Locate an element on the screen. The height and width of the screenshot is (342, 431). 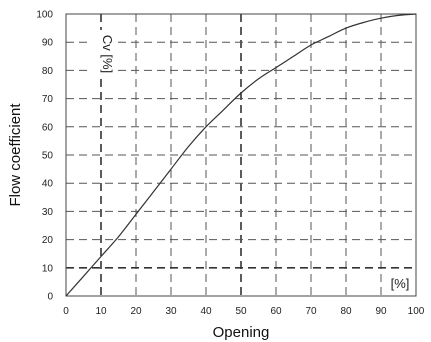
y-tick-label: 10 is located at coordinates (48, 268).